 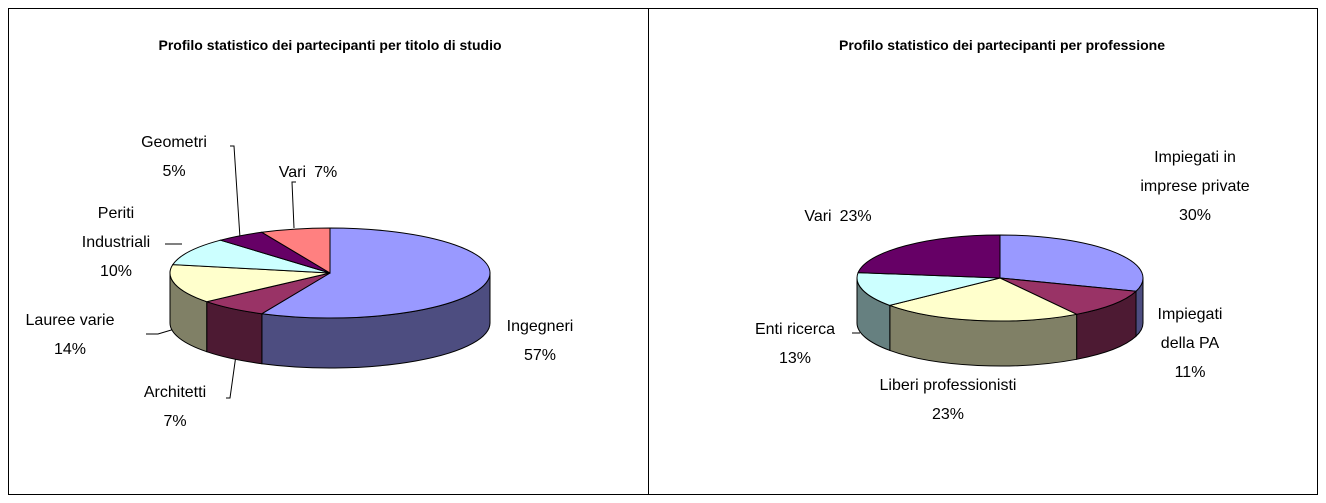 I want to click on data-label: Lauree varie 14%, so click(x=70, y=335).